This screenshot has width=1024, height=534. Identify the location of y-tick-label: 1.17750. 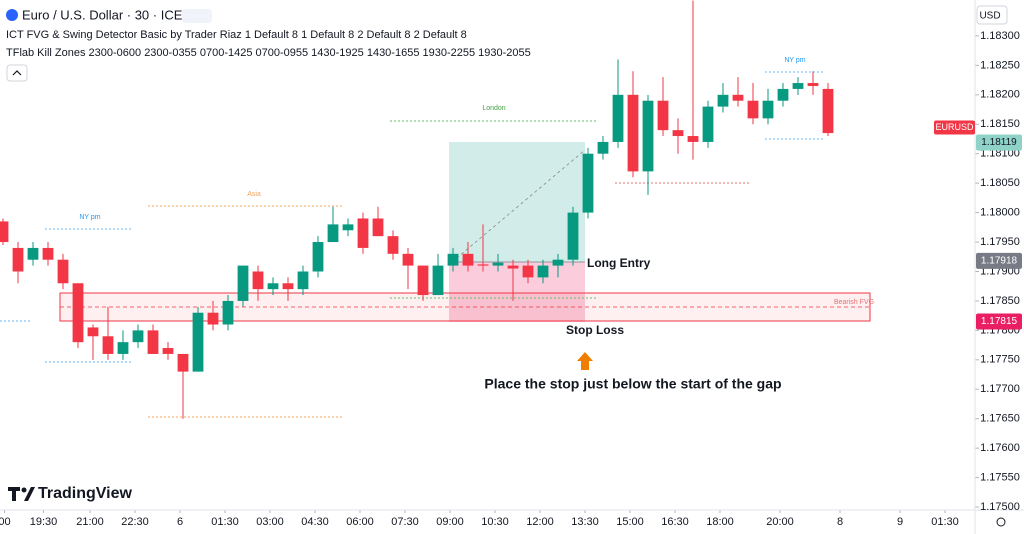
(1000, 360).